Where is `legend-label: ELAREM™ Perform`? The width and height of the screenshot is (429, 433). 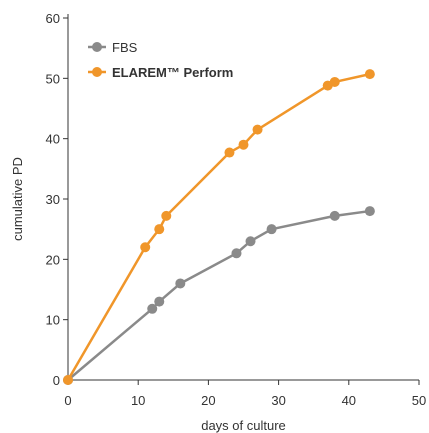
legend-label: ELAREM™ Perform is located at coordinates (172, 72).